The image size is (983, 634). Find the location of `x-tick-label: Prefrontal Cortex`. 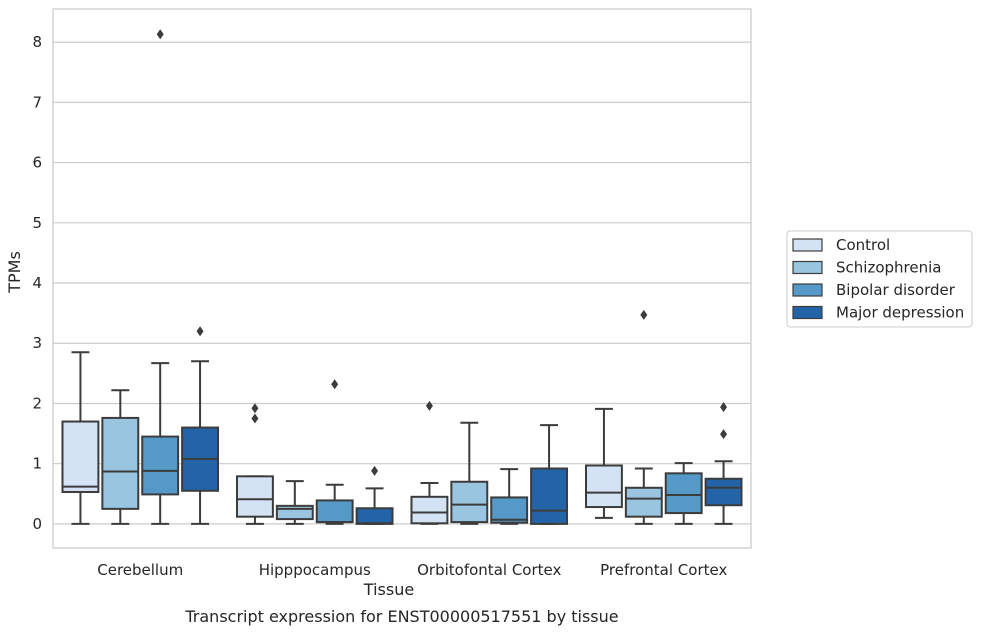

x-tick-label: Prefrontal Cortex is located at coordinates (663, 570).